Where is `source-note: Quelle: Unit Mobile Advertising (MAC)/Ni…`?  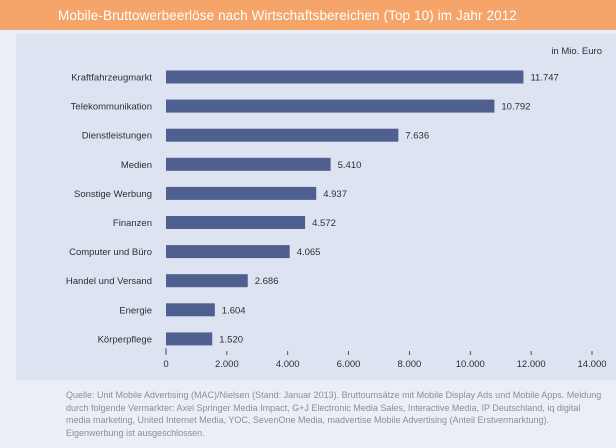 source-note: Quelle: Unit Mobile Advertising (MAC)/Ni… is located at coordinates (334, 414).